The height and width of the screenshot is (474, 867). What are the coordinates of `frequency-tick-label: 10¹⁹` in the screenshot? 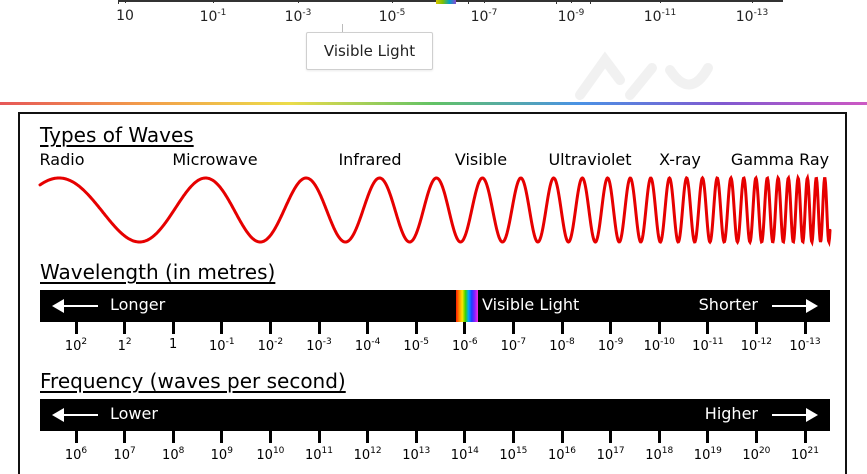 It's located at (707, 454).